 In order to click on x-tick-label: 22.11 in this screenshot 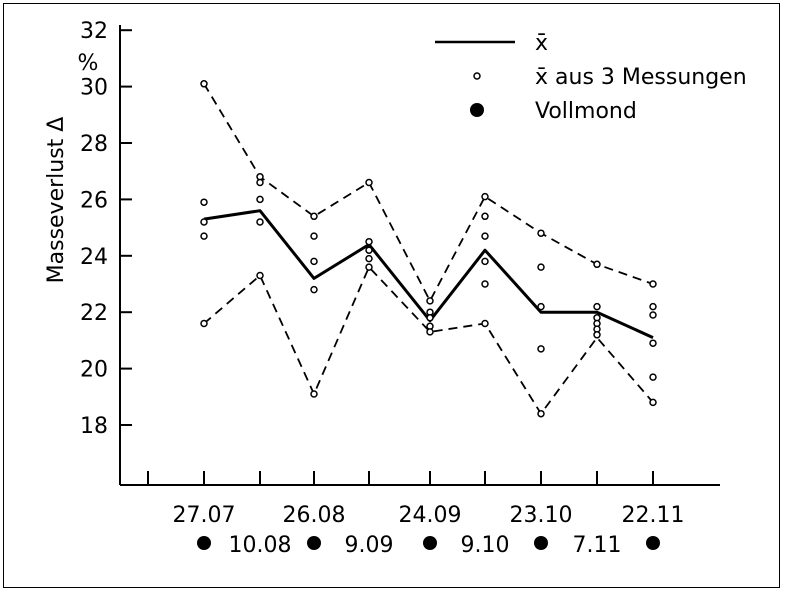, I will do `click(653, 515)`.